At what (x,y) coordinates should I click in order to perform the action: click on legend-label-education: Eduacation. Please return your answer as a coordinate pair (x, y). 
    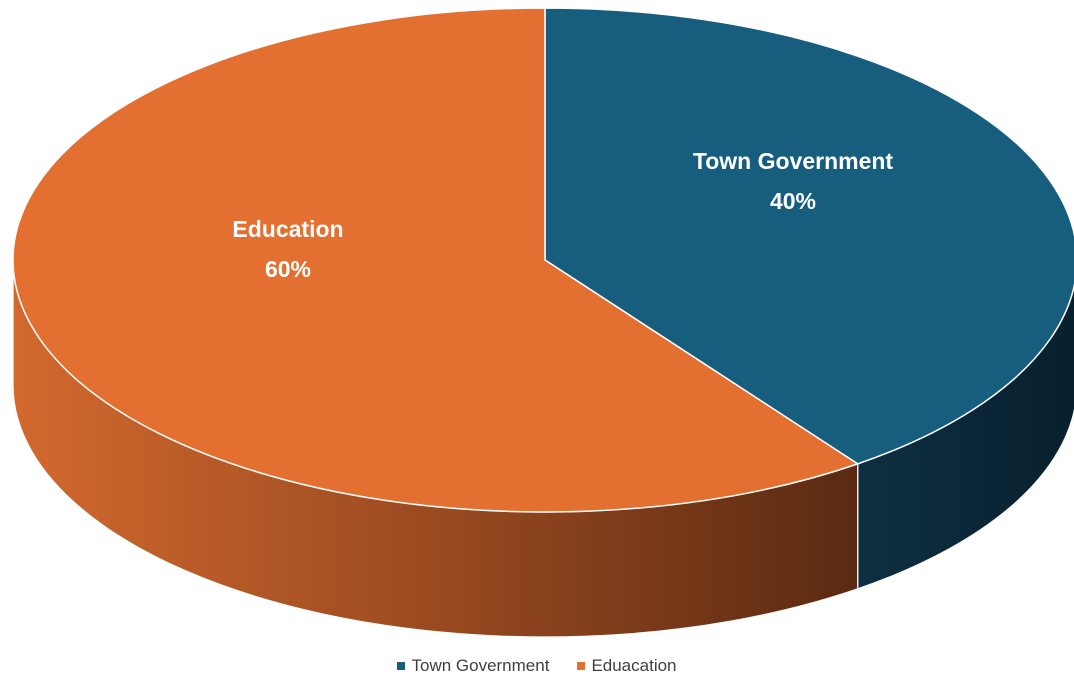
    Looking at the image, I should click on (634, 665).